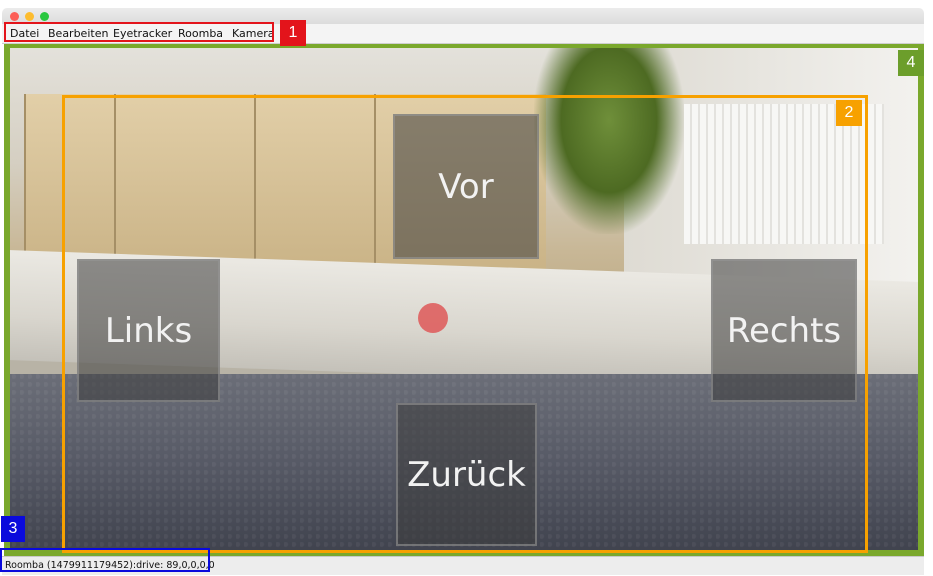 The width and height of the screenshot is (933, 576). What do you see at coordinates (14, 16) in the screenshot?
I see `close-window-icon` at bounding box center [14, 16].